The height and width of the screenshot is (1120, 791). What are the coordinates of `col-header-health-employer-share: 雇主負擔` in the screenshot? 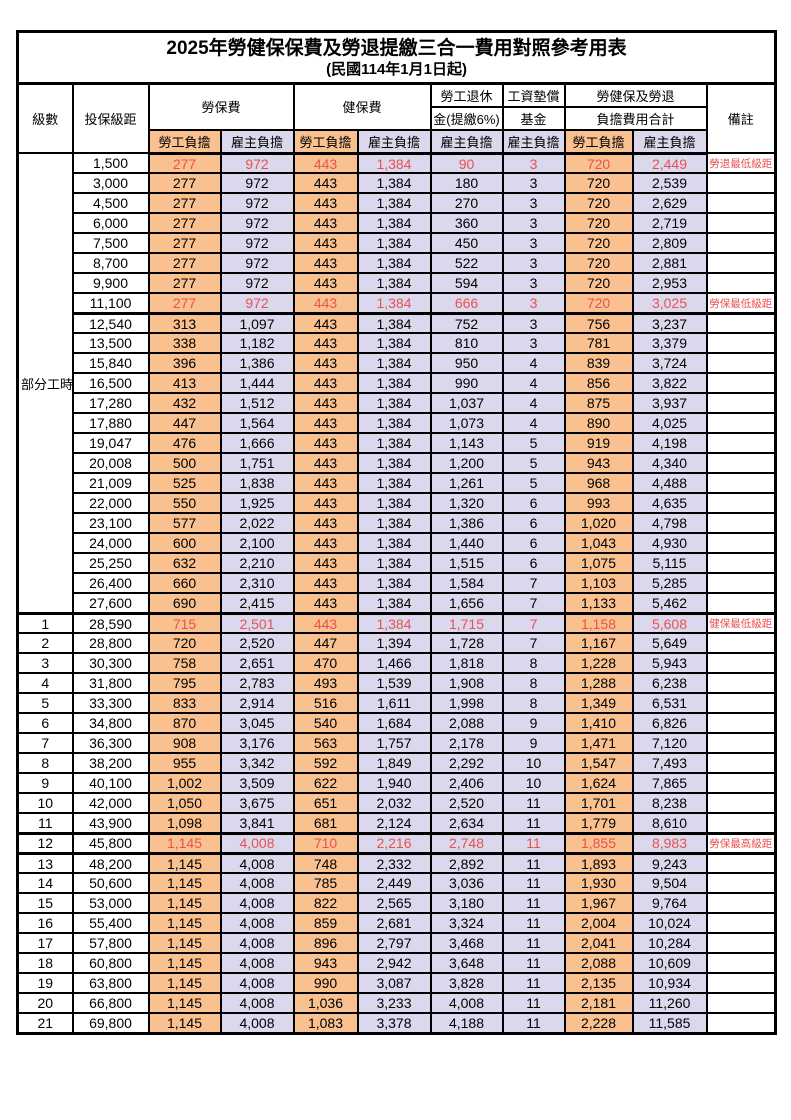 It's located at (394, 141).